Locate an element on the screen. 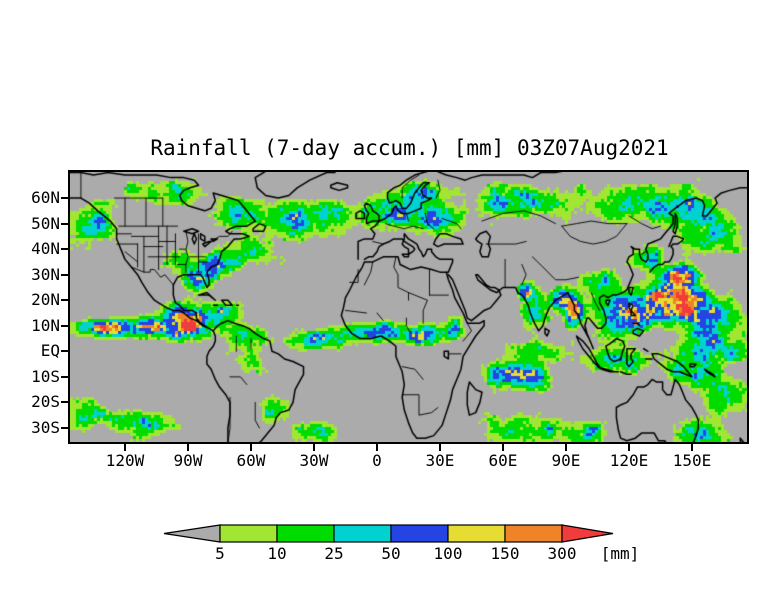 The width and height of the screenshot is (784, 612). lon-tick-label: 150E is located at coordinates (692, 460).